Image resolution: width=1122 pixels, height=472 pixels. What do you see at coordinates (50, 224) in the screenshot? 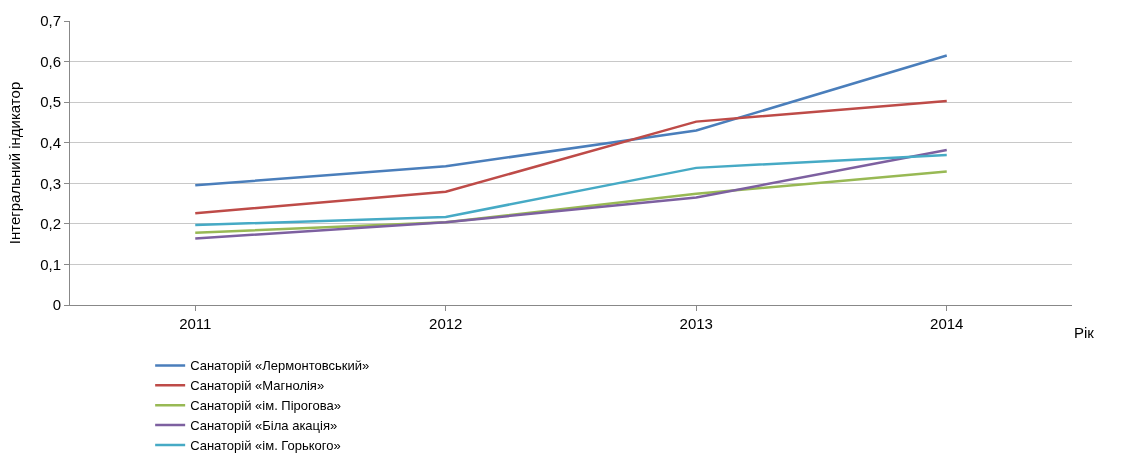
I see `y-tick-label: 0,2` at bounding box center [50, 224].